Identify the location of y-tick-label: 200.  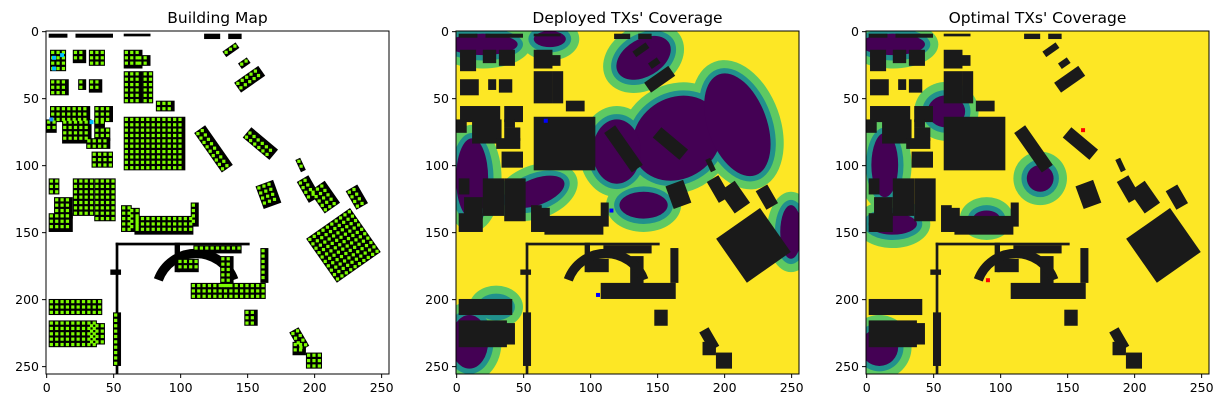
(437, 299).